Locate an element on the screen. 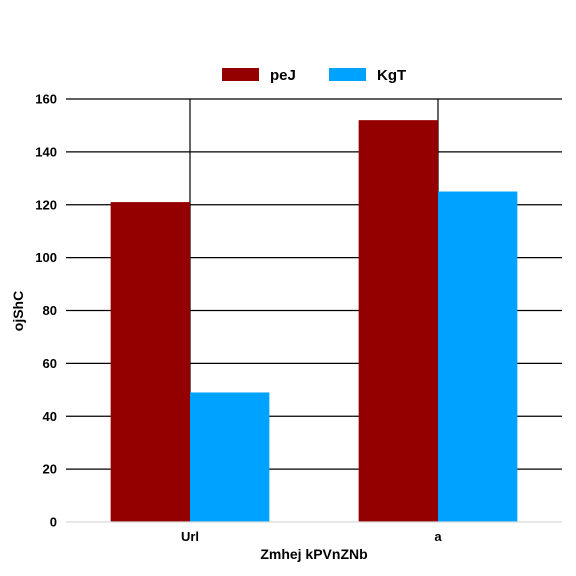 This screenshot has width=576, height=576. y-tick-label: 80 is located at coordinates (50, 310).